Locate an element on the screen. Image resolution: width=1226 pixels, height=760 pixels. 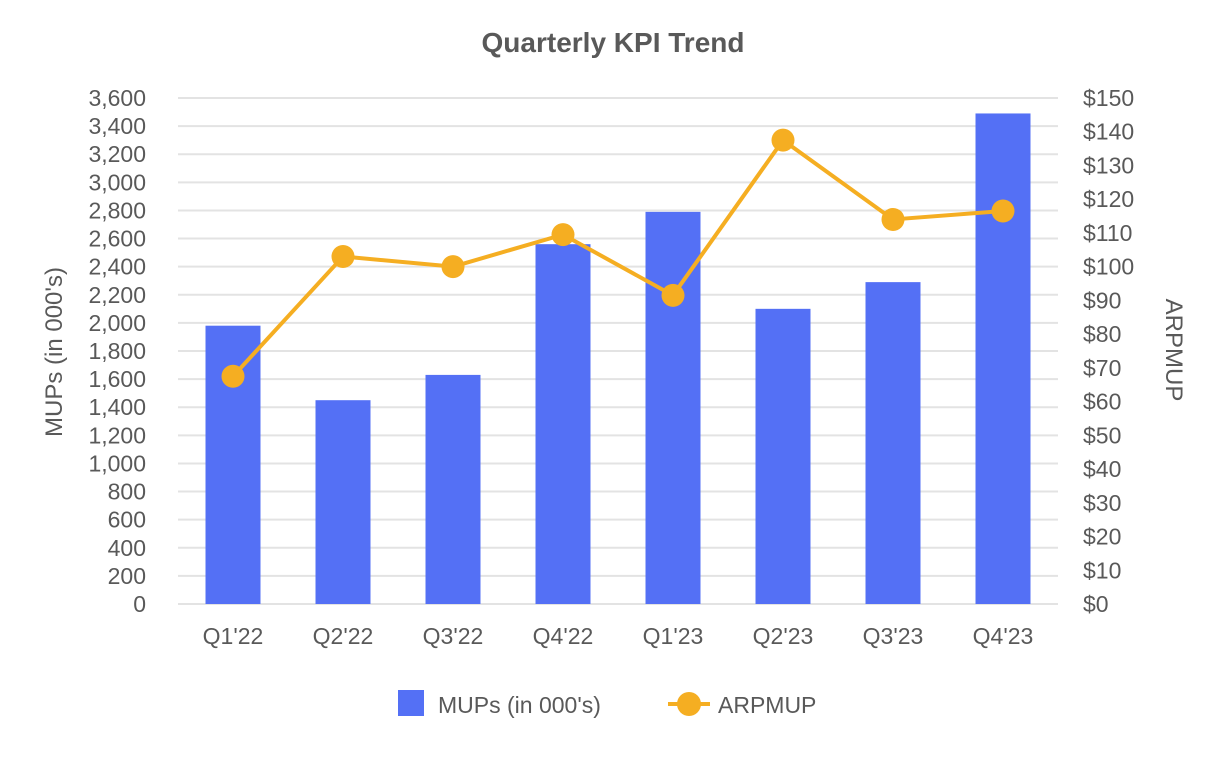
right-tick-label: $100 is located at coordinates (1108, 267).